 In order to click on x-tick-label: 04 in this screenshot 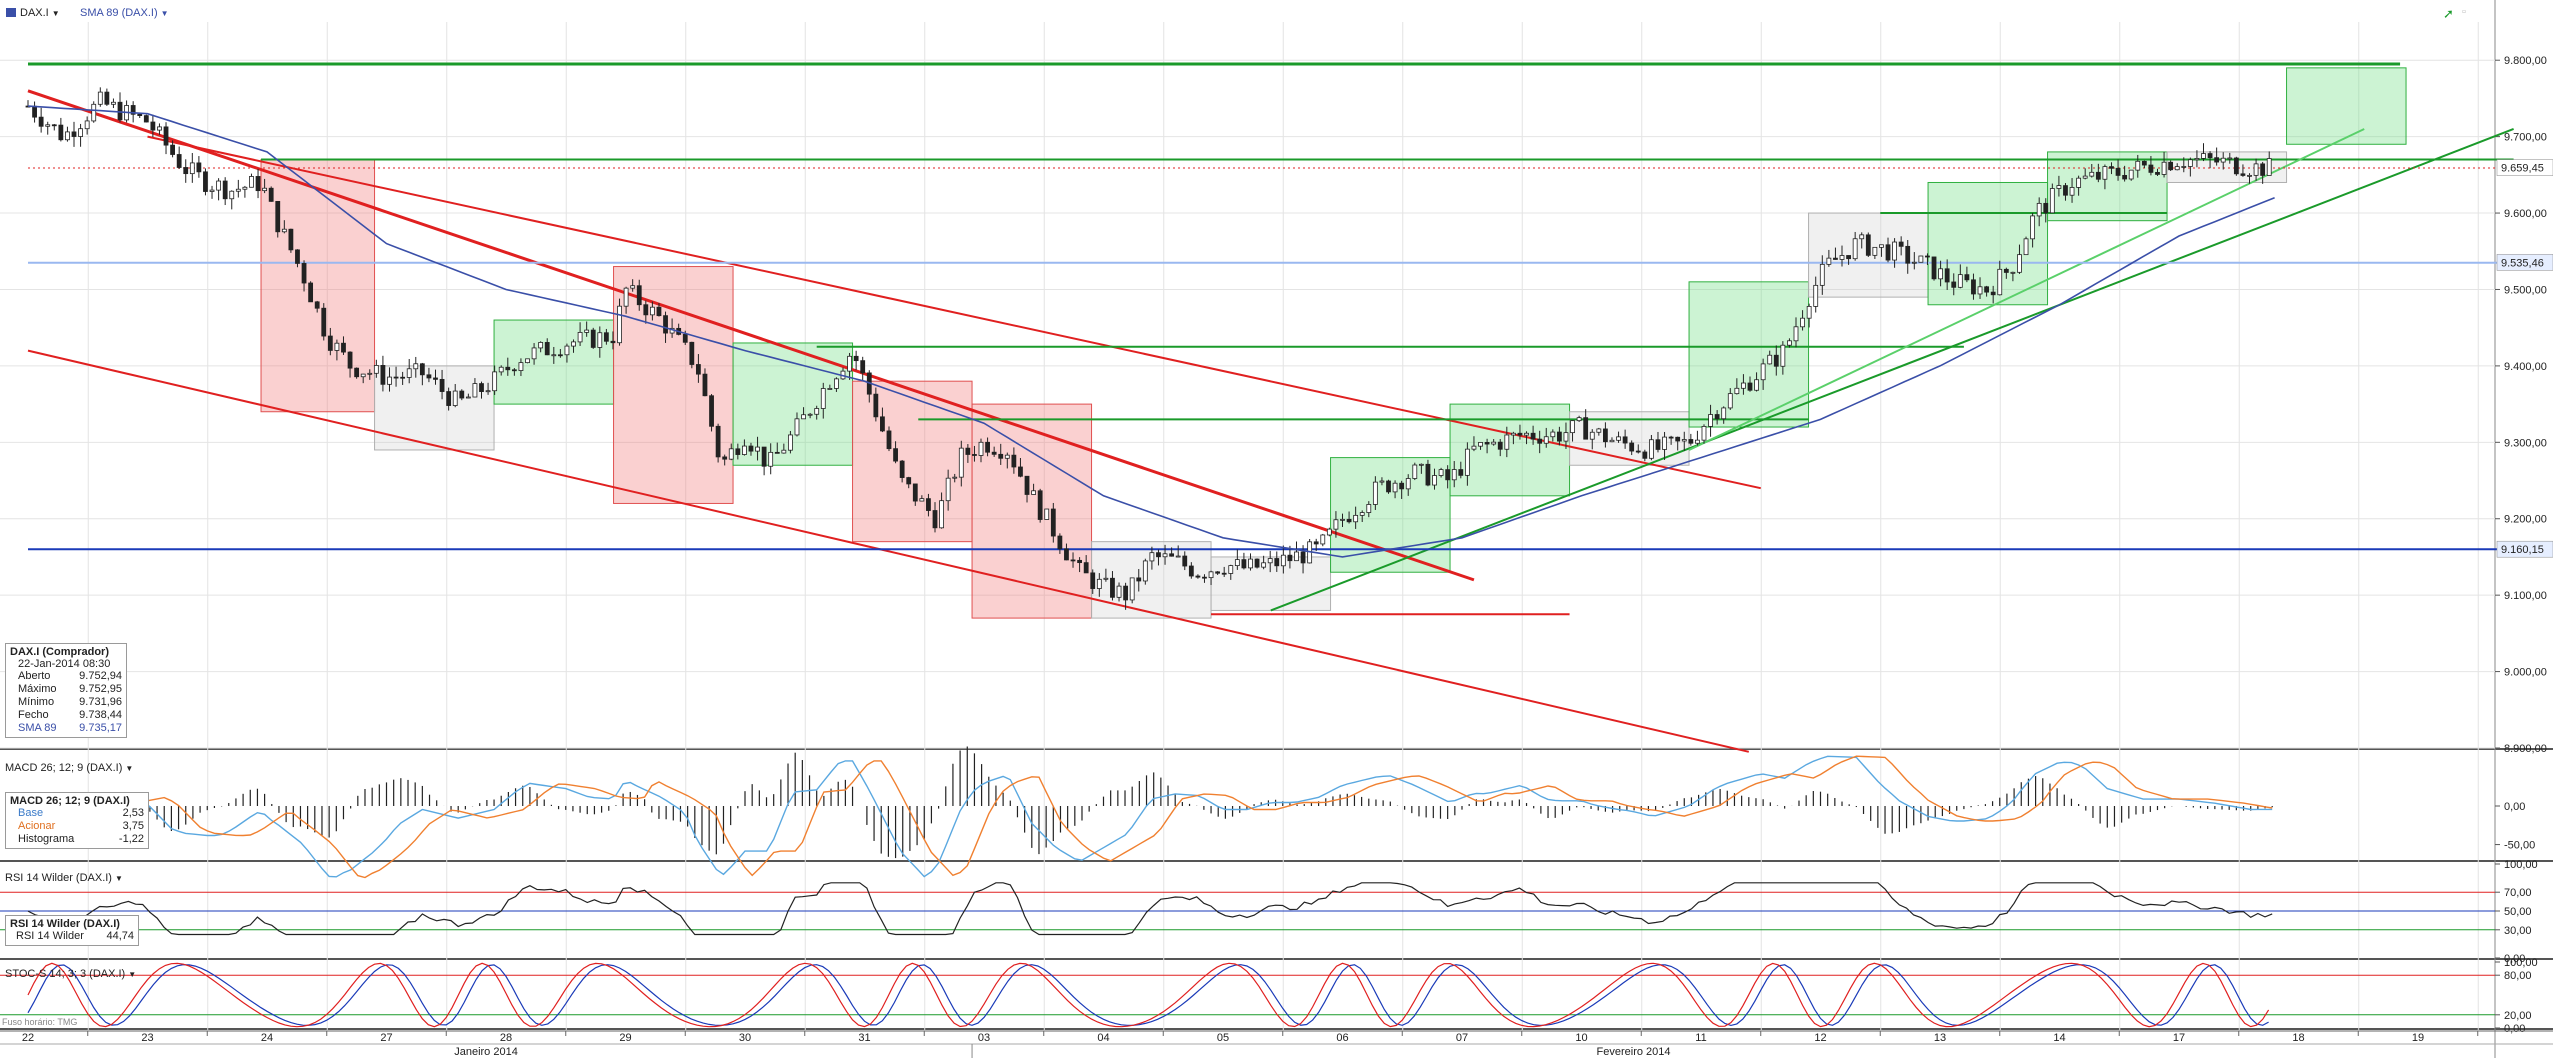, I will do `click(1103, 1038)`.